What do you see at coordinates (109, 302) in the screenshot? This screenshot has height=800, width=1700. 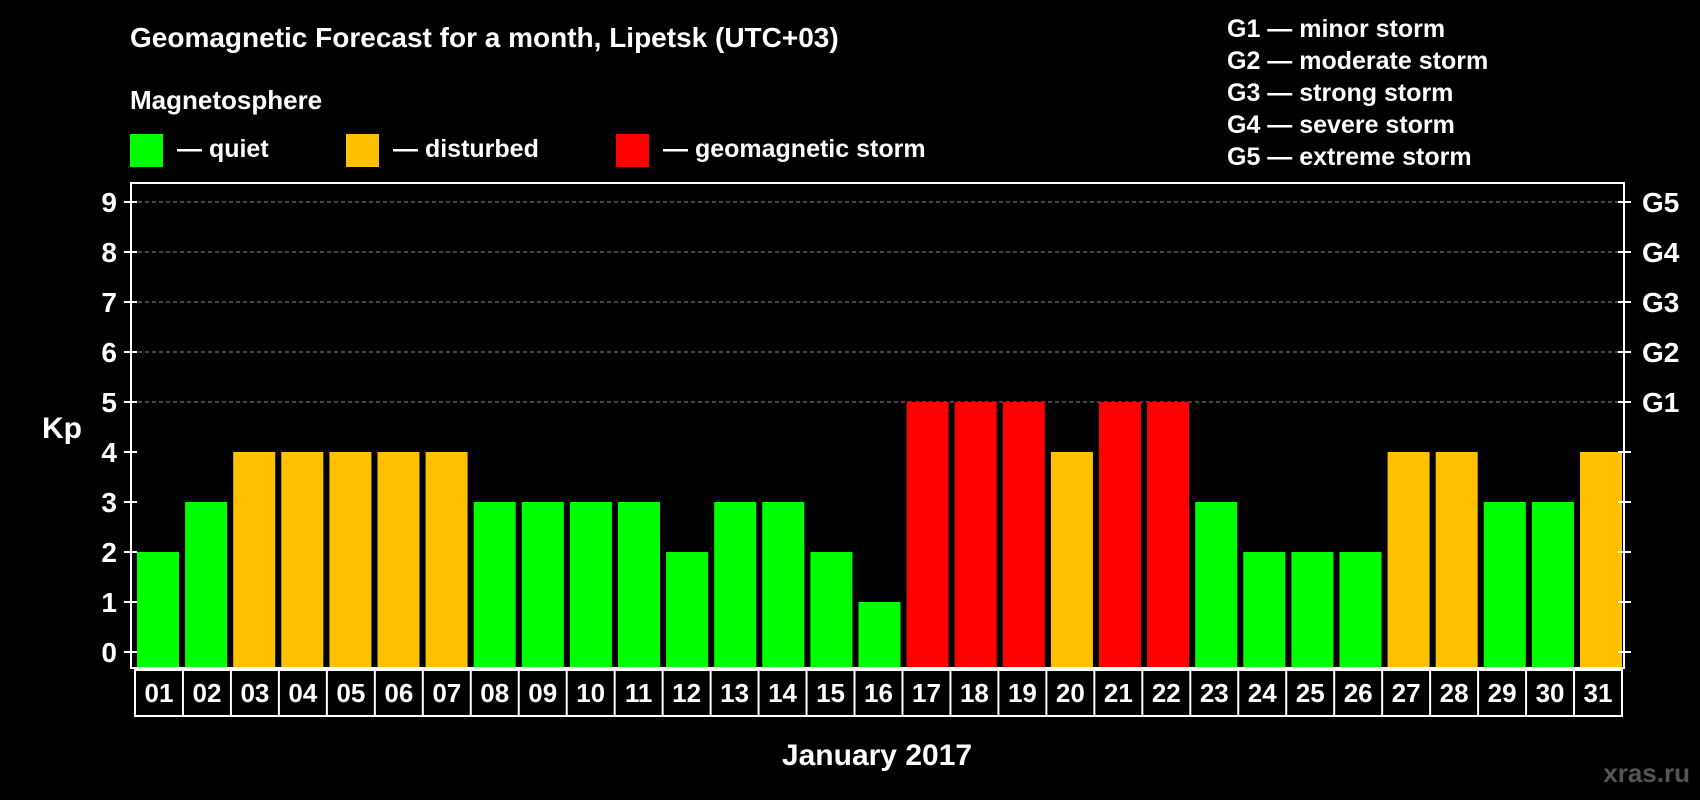 I see `y-tick-label: 7` at bounding box center [109, 302].